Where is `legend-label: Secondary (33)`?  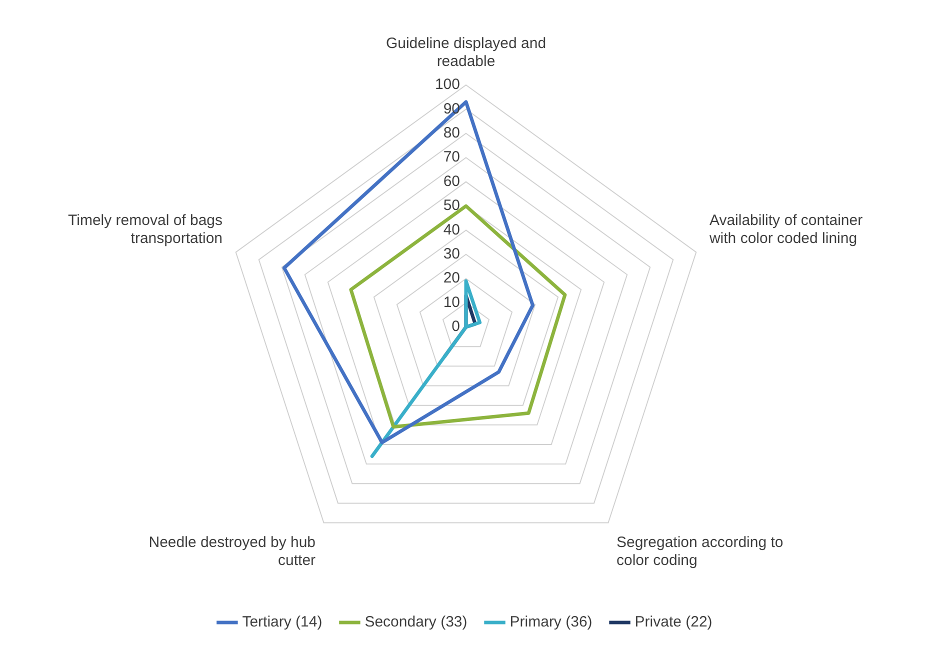
legend-label: Secondary (33) is located at coordinates (416, 622).